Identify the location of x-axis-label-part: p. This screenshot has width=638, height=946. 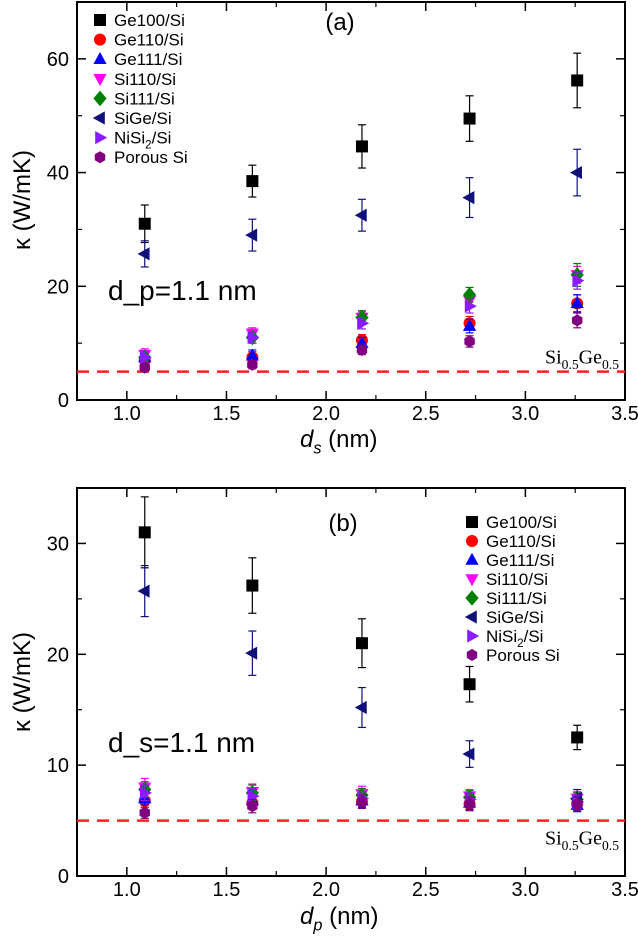
(317, 926).